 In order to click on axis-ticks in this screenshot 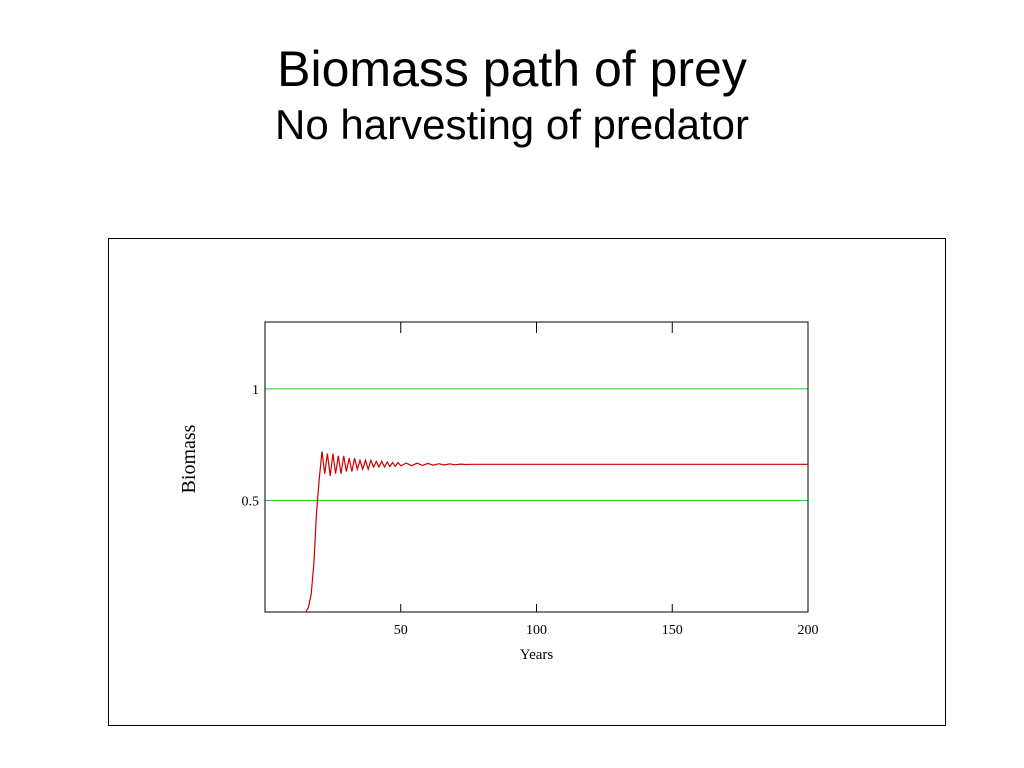, I will do `click(536, 467)`.